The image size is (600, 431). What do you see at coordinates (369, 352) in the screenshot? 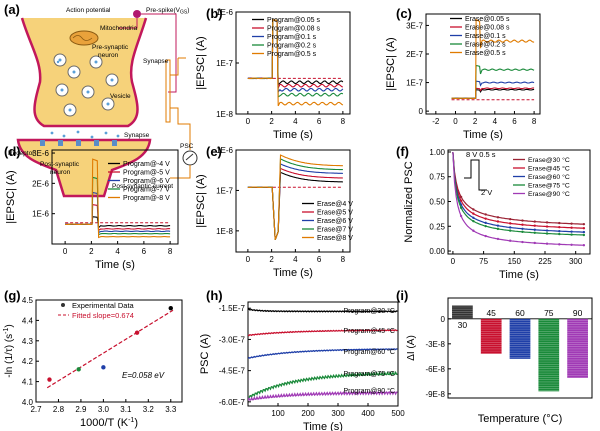
I see `series-label: Program@60 °C` at bounding box center [369, 352].